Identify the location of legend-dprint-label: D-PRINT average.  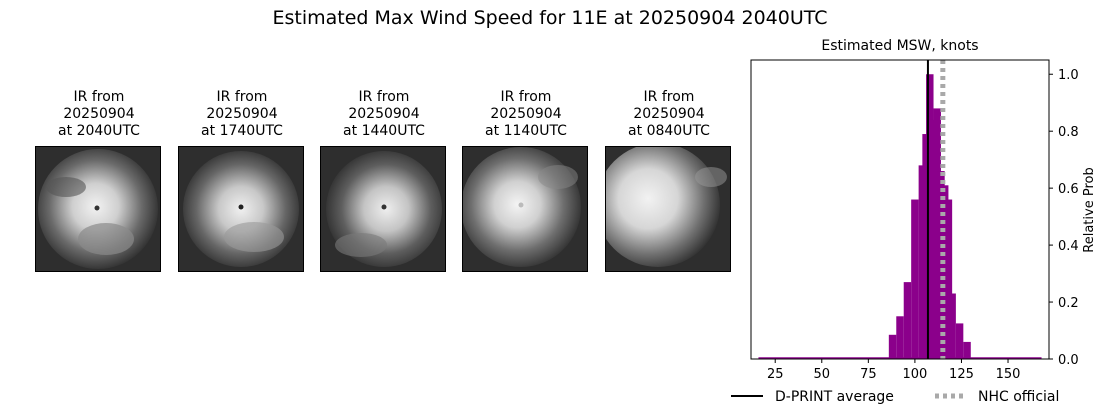
(834, 397).